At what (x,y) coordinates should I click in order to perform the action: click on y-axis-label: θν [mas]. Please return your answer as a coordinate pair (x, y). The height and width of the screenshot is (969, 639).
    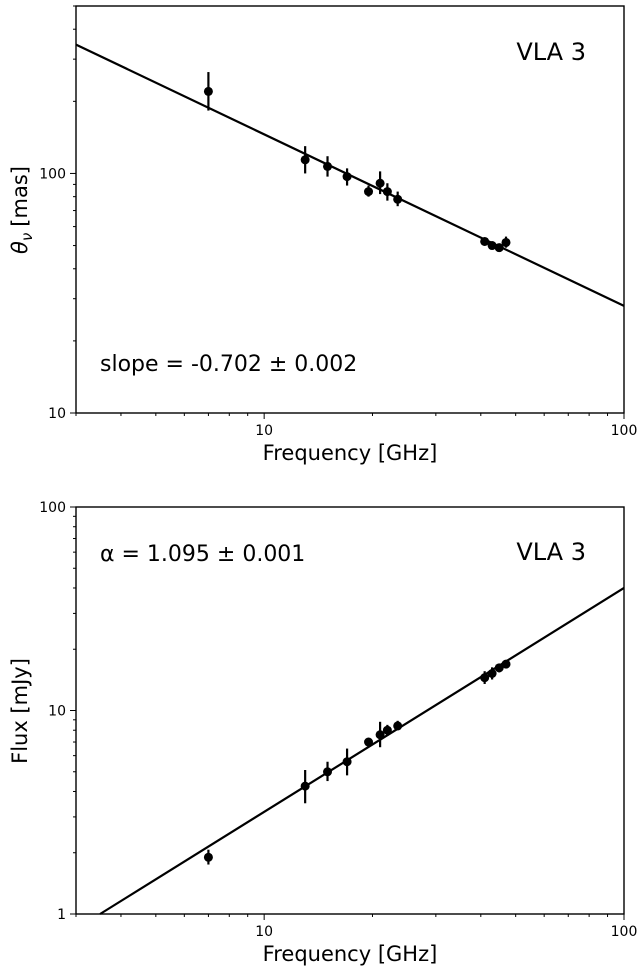
    Looking at the image, I should click on (22, 210).